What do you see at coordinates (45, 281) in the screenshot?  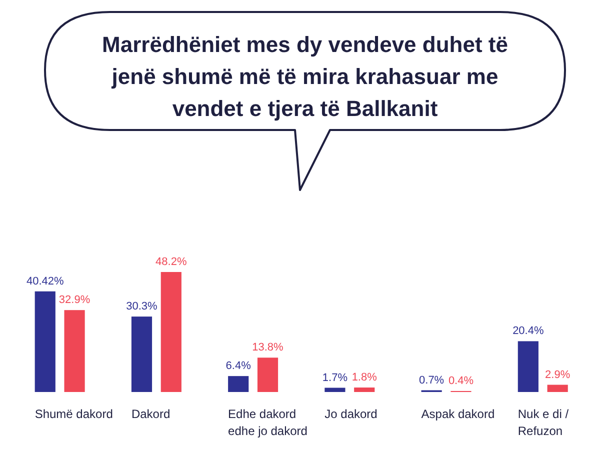 I see `data-label: 40.42%` at bounding box center [45, 281].